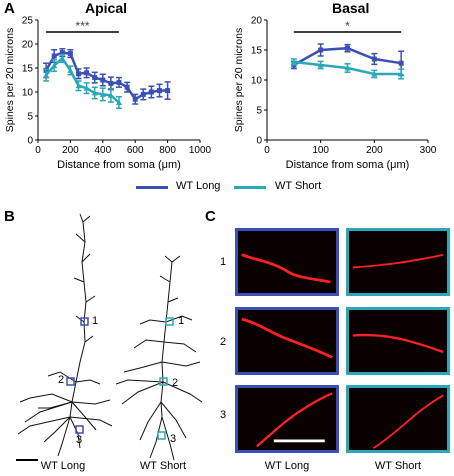  What do you see at coordinates (65, 335) in the screenshot?
I see `neuron-wt-long` at bounding box center [65, 335].